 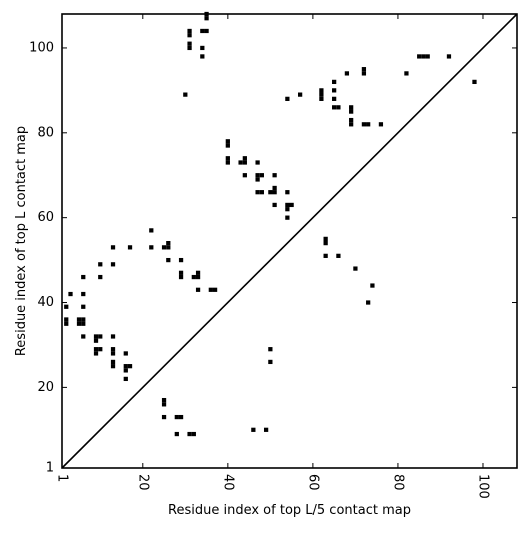 I want to click on x-tick-label: 40, so click(x=227, y=482).